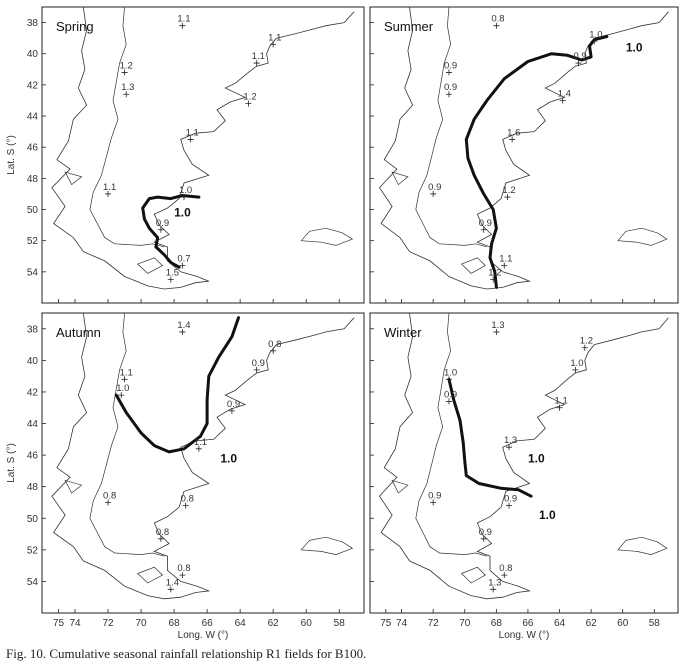 The image size is (684, 667). What do you see at coordinates (33, 424) in the screenshot?
I see `y-tick-label: 44` at bounding box center [33, 424].